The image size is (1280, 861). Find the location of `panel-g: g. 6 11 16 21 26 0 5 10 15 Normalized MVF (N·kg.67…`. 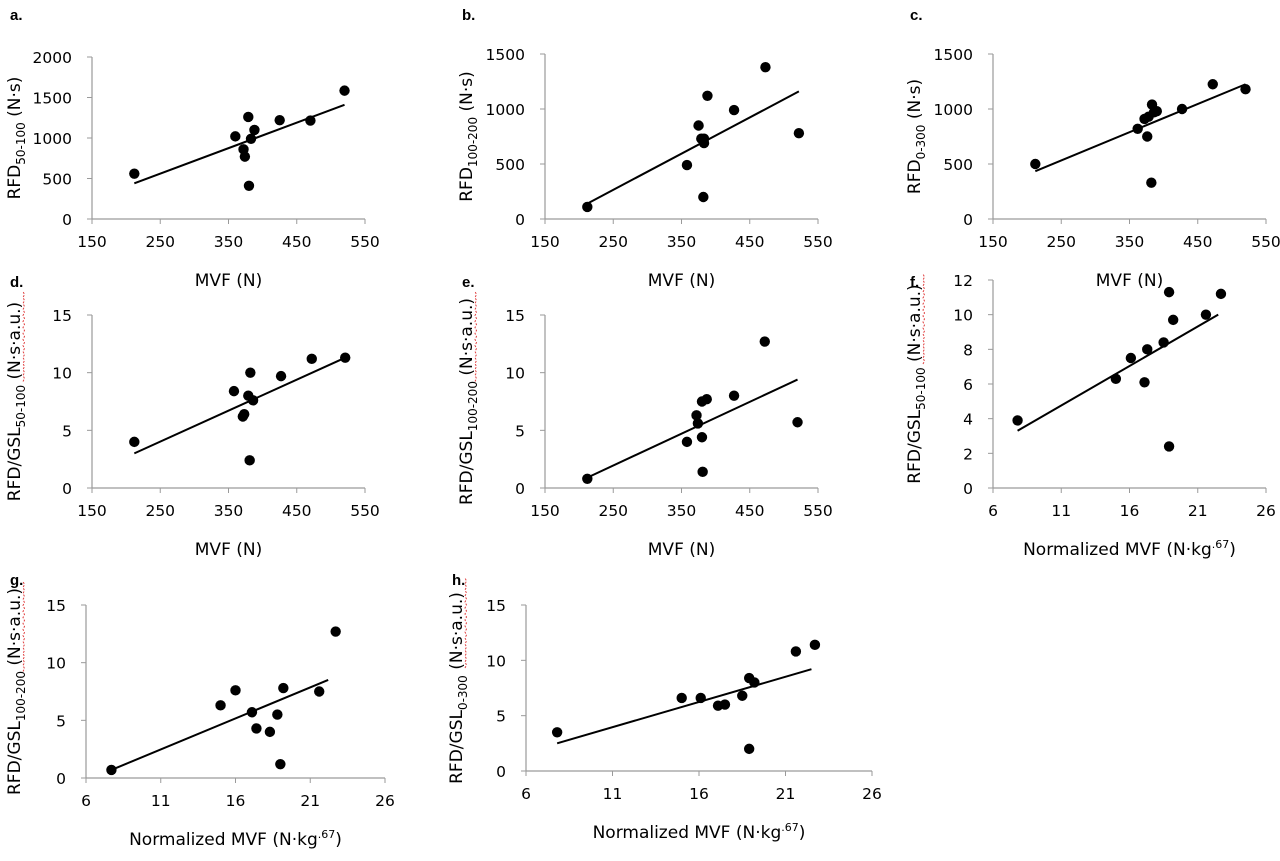

panel-g: g. 6 11 16 21 26 0 5 10 15 Normalized MVF (N·kg.67… is located at coordinates (200, 711).